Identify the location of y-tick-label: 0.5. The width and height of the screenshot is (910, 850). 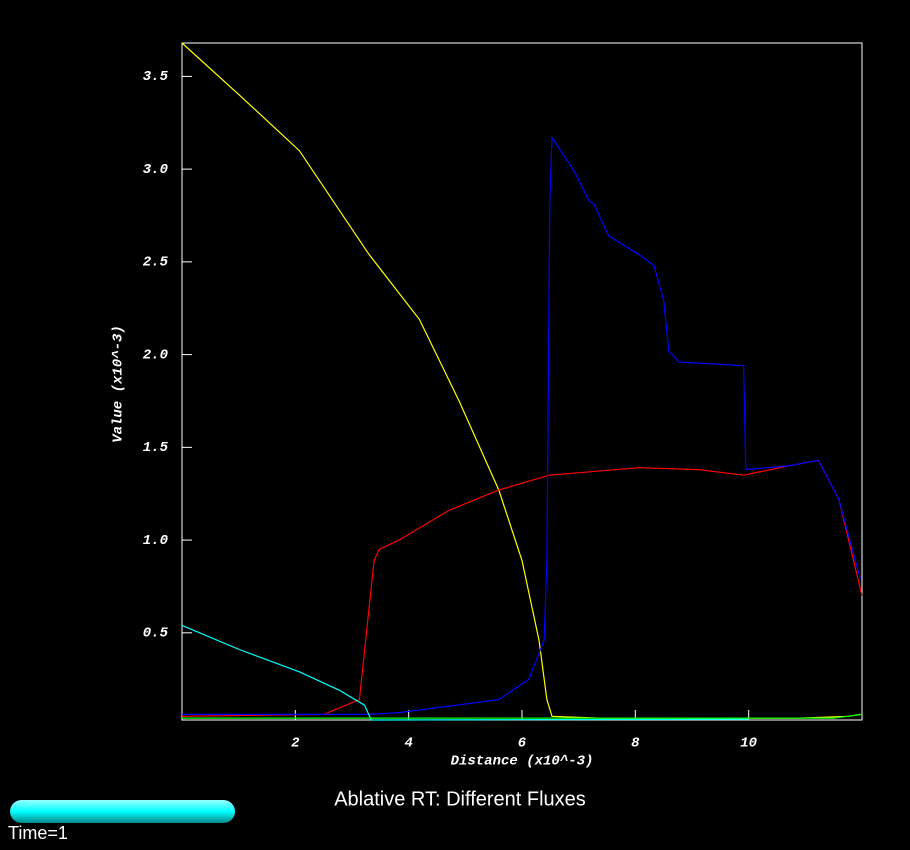
(156, 634).